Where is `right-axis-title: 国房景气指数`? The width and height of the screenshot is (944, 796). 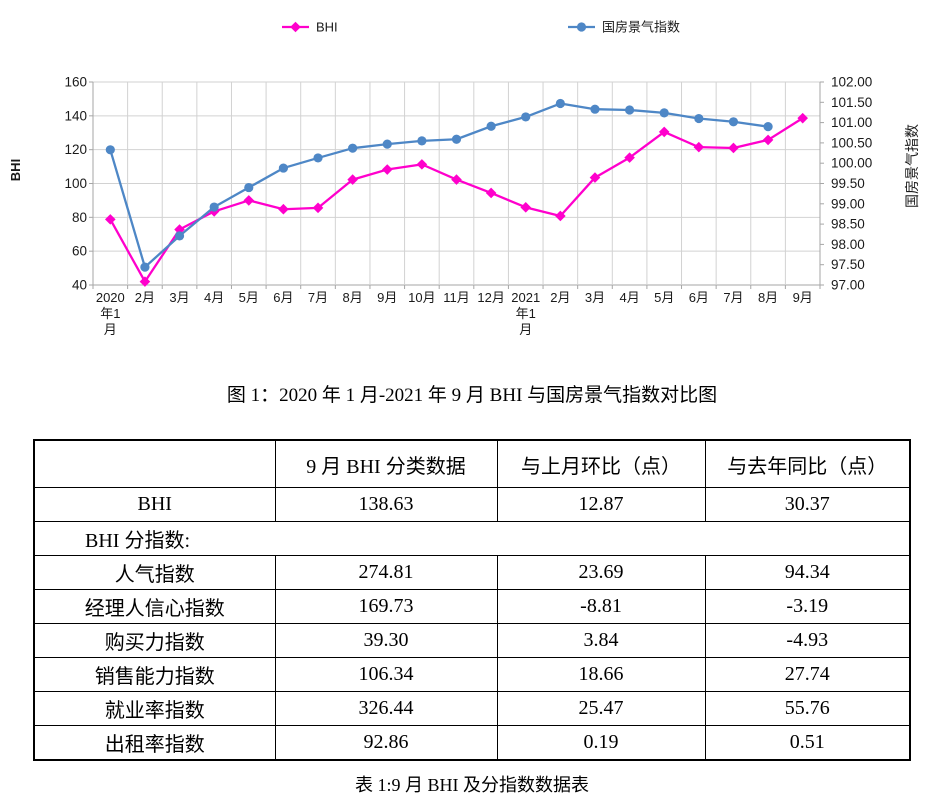
right-axis-title: 国房景气指数 is located at coordinates (912, 166).